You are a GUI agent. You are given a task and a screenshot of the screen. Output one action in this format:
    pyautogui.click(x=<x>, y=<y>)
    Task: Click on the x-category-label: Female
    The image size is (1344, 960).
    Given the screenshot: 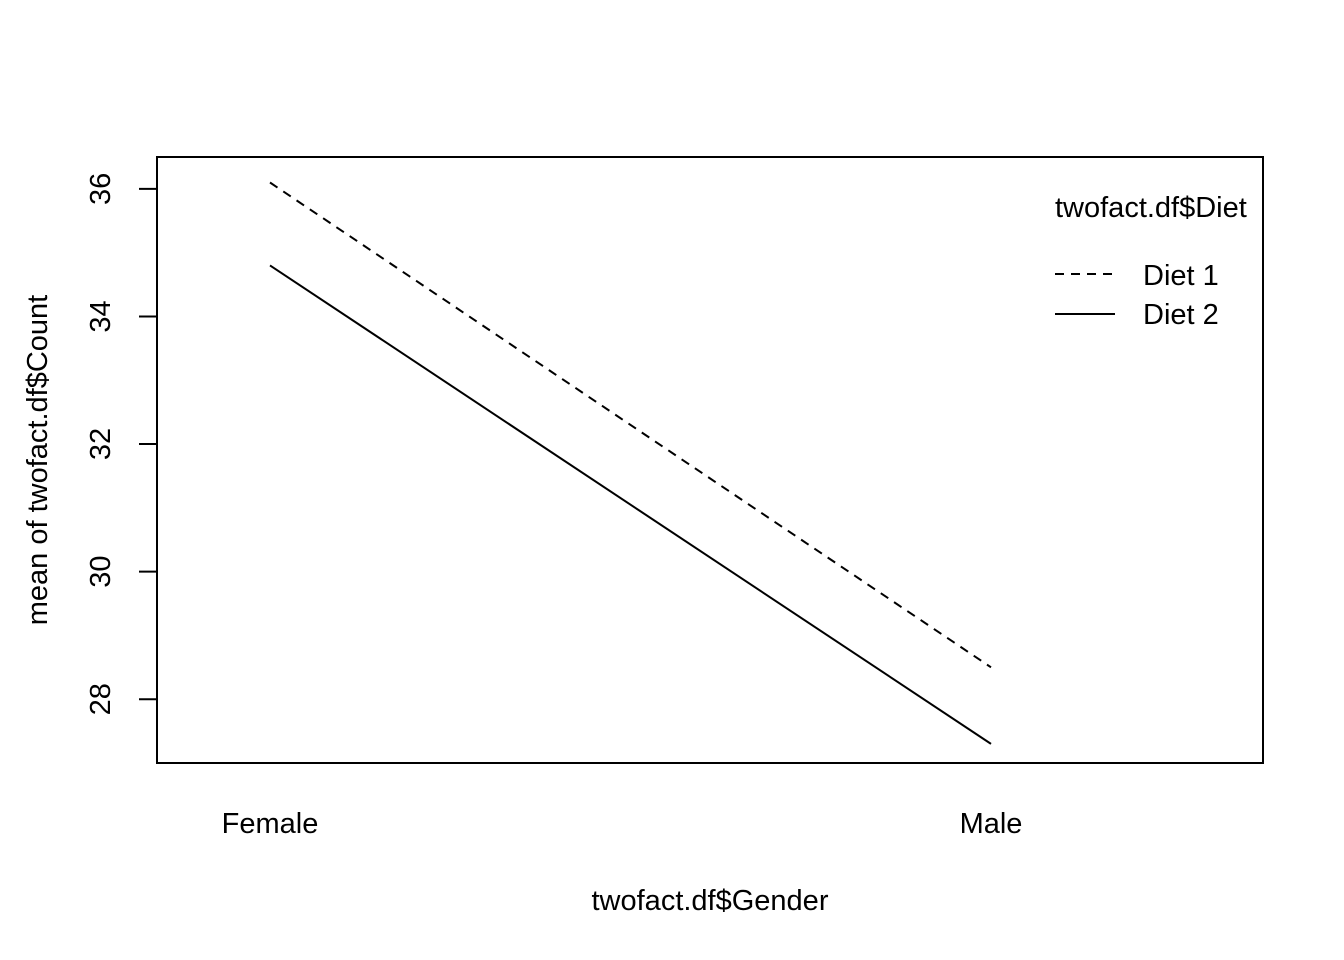 What is the action you would take?
    pyautogui.click(x=270, y=824)
    